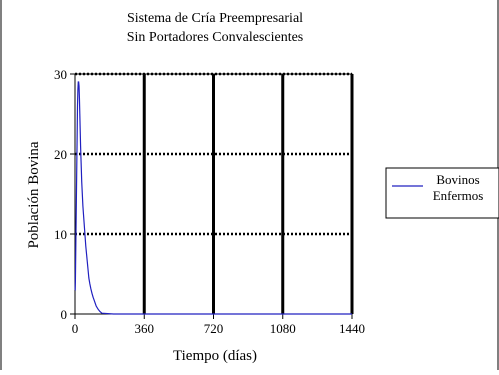 The image size is (499, 375). Describe the element at coordinates (215, 37) in the screenshot. I see `chart-subtitle: Sin Portadores Convalescientes` at that location.